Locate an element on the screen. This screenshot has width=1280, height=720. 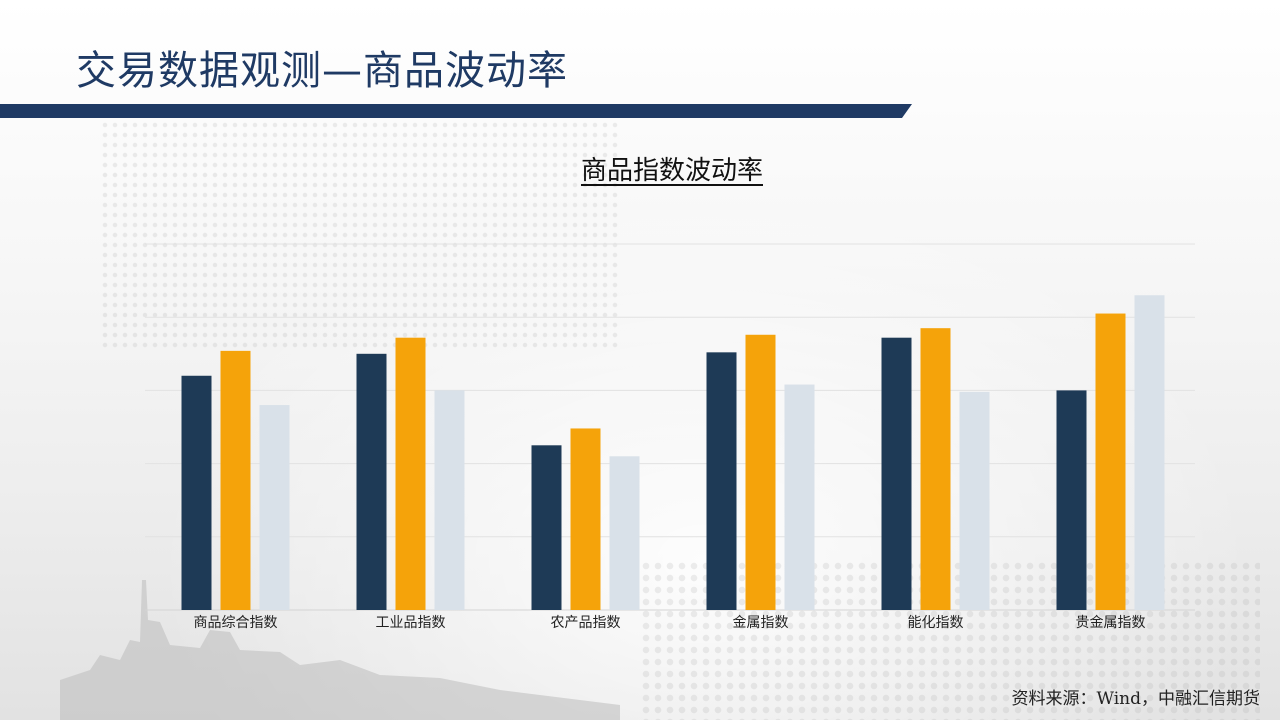
header-bar is located at coordinates (456, 111).